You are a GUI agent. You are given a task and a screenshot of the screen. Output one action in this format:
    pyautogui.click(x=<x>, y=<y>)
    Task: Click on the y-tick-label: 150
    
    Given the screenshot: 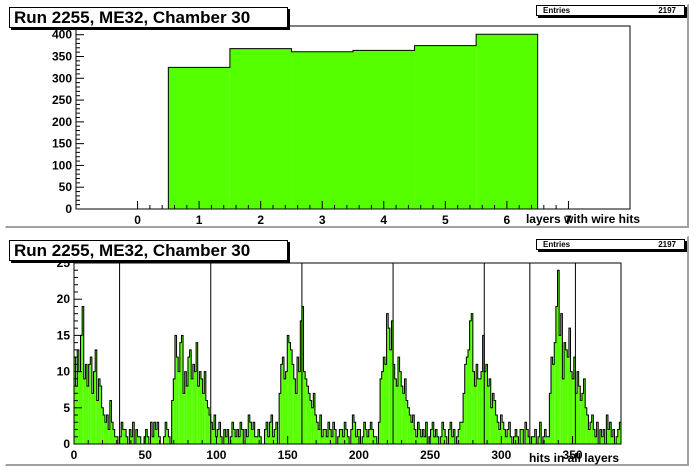 What is the action you would take?
    pyautogui.click(x=62, y=144)
    